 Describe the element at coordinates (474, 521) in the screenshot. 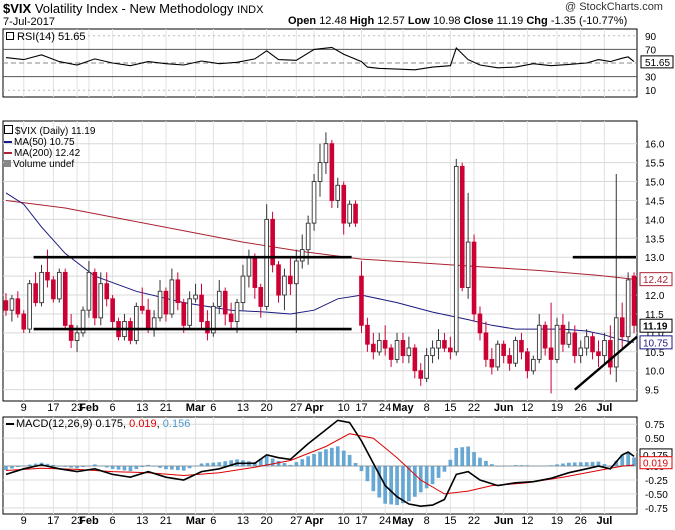

I see `x-tick-label: 22` at that location.